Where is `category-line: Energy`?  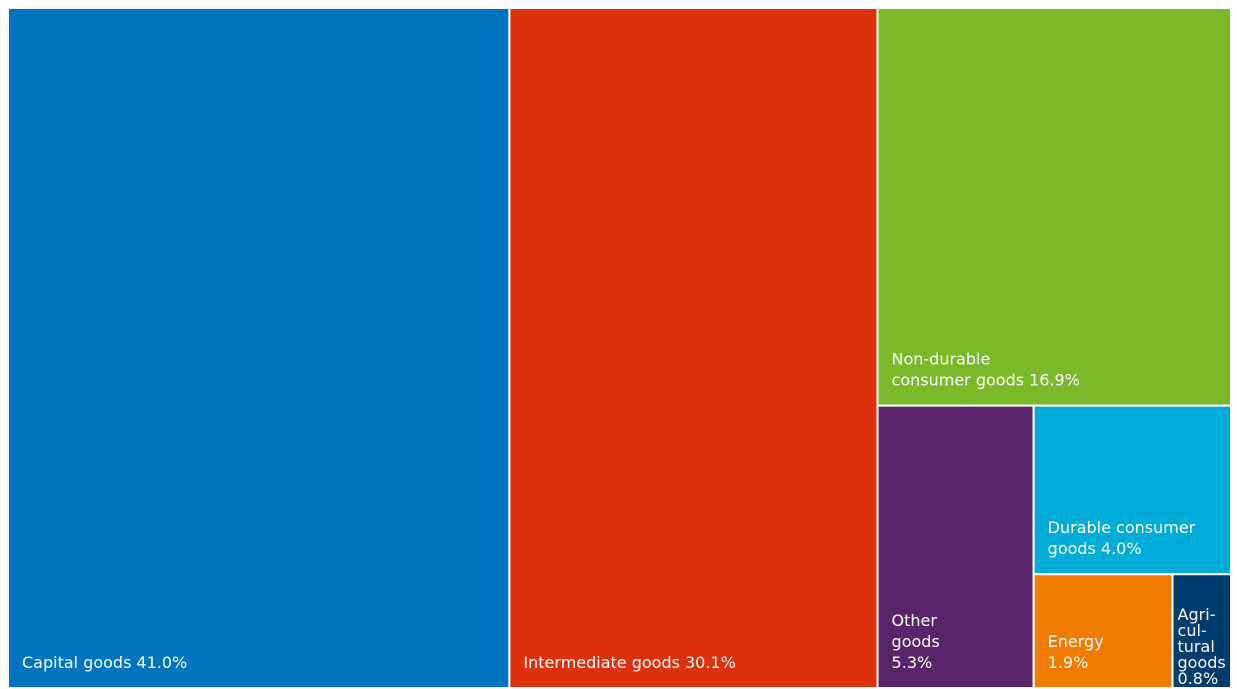
category-line: Energy is located at coordinates (1076, 641).